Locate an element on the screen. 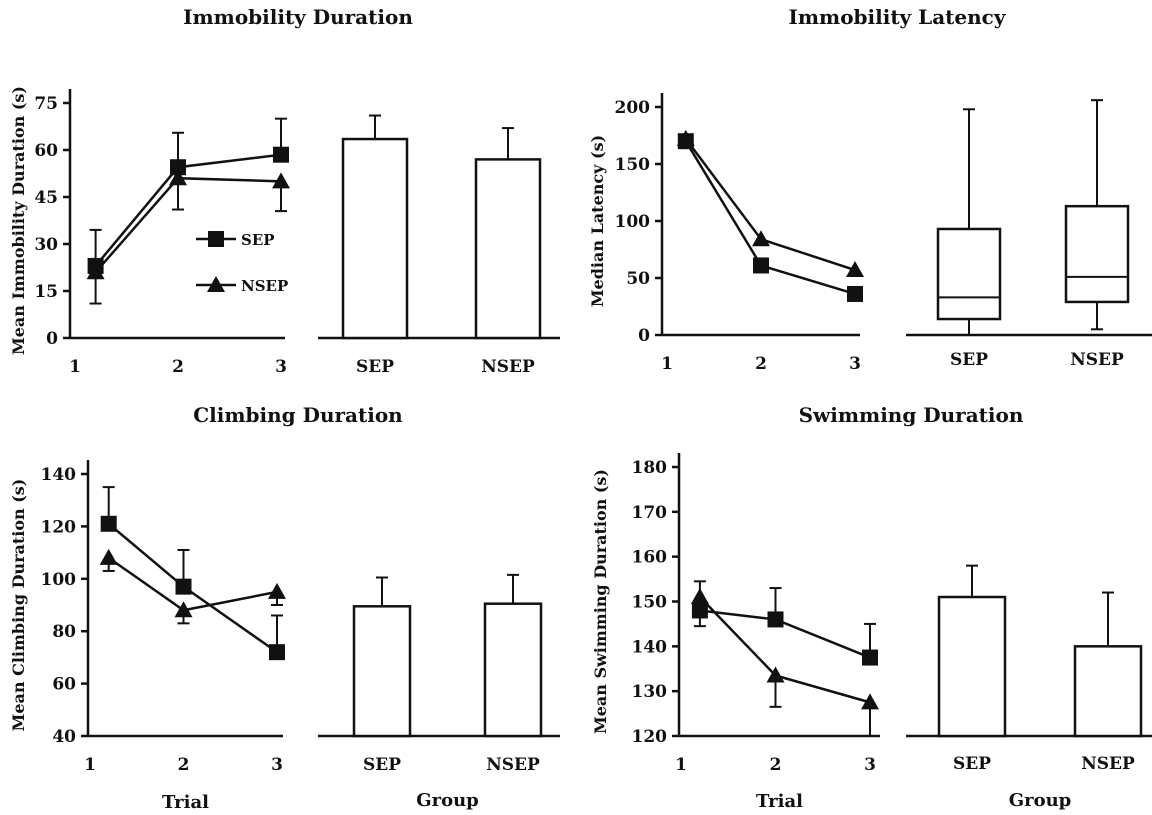 This screenshot has height=815, width=1152. y-tick-label: 45 is located at coordinates (46, 198).